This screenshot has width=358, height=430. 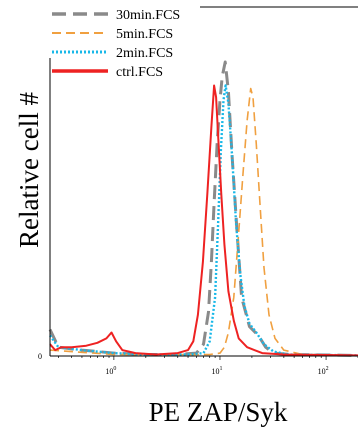 I want to click on legend-label: 30min.FCS, so click(x=148, y=15).